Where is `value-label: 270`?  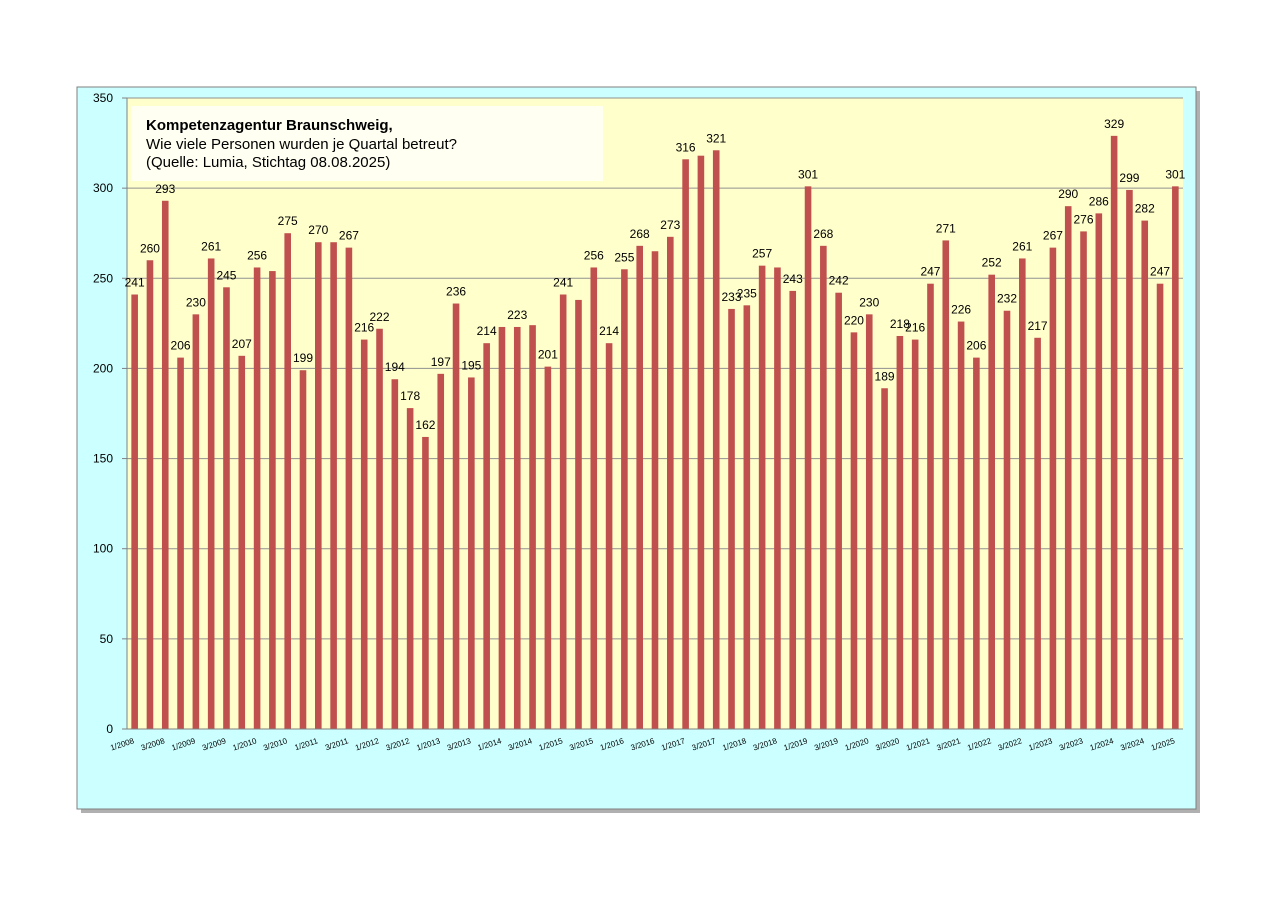 value-label: 270 is located at coordinates (318, 230).